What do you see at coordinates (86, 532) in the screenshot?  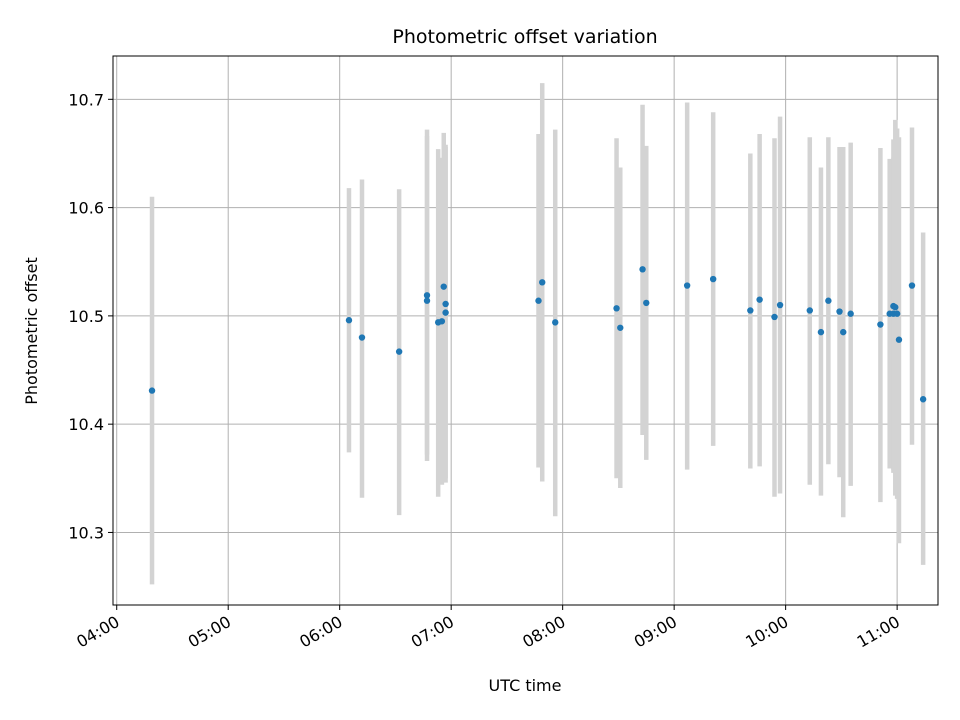 I see `y-tick-label: 10.3` at bounding box center [86, 532].